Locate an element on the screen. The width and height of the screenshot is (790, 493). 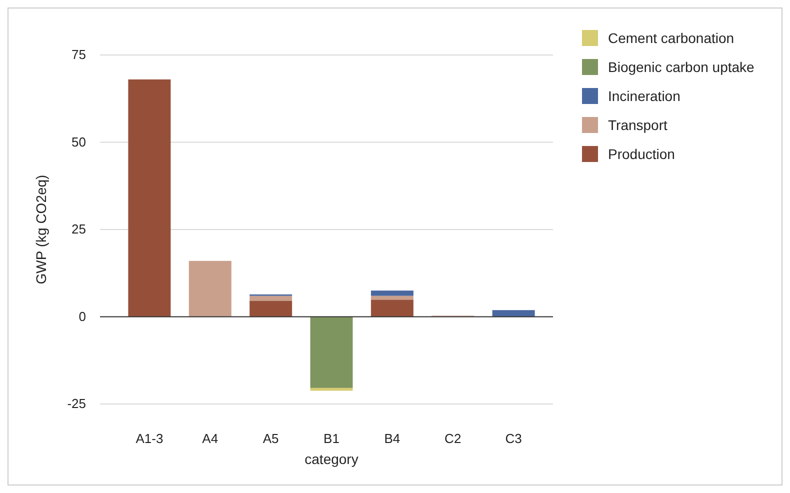
legend-label: Incineration is located at coordinates (644, 96).